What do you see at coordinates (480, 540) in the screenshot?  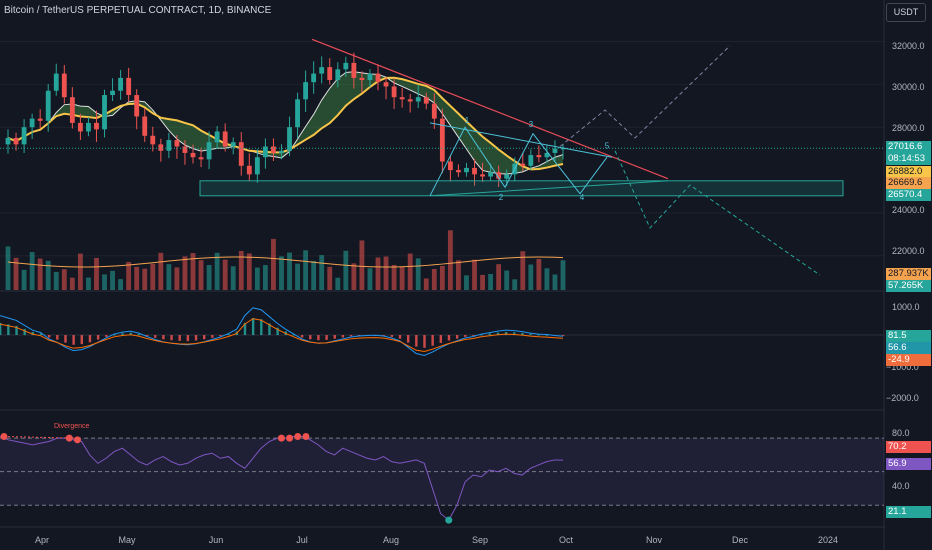 I see `x-tick: Sep` at bounding box center [480, 540].